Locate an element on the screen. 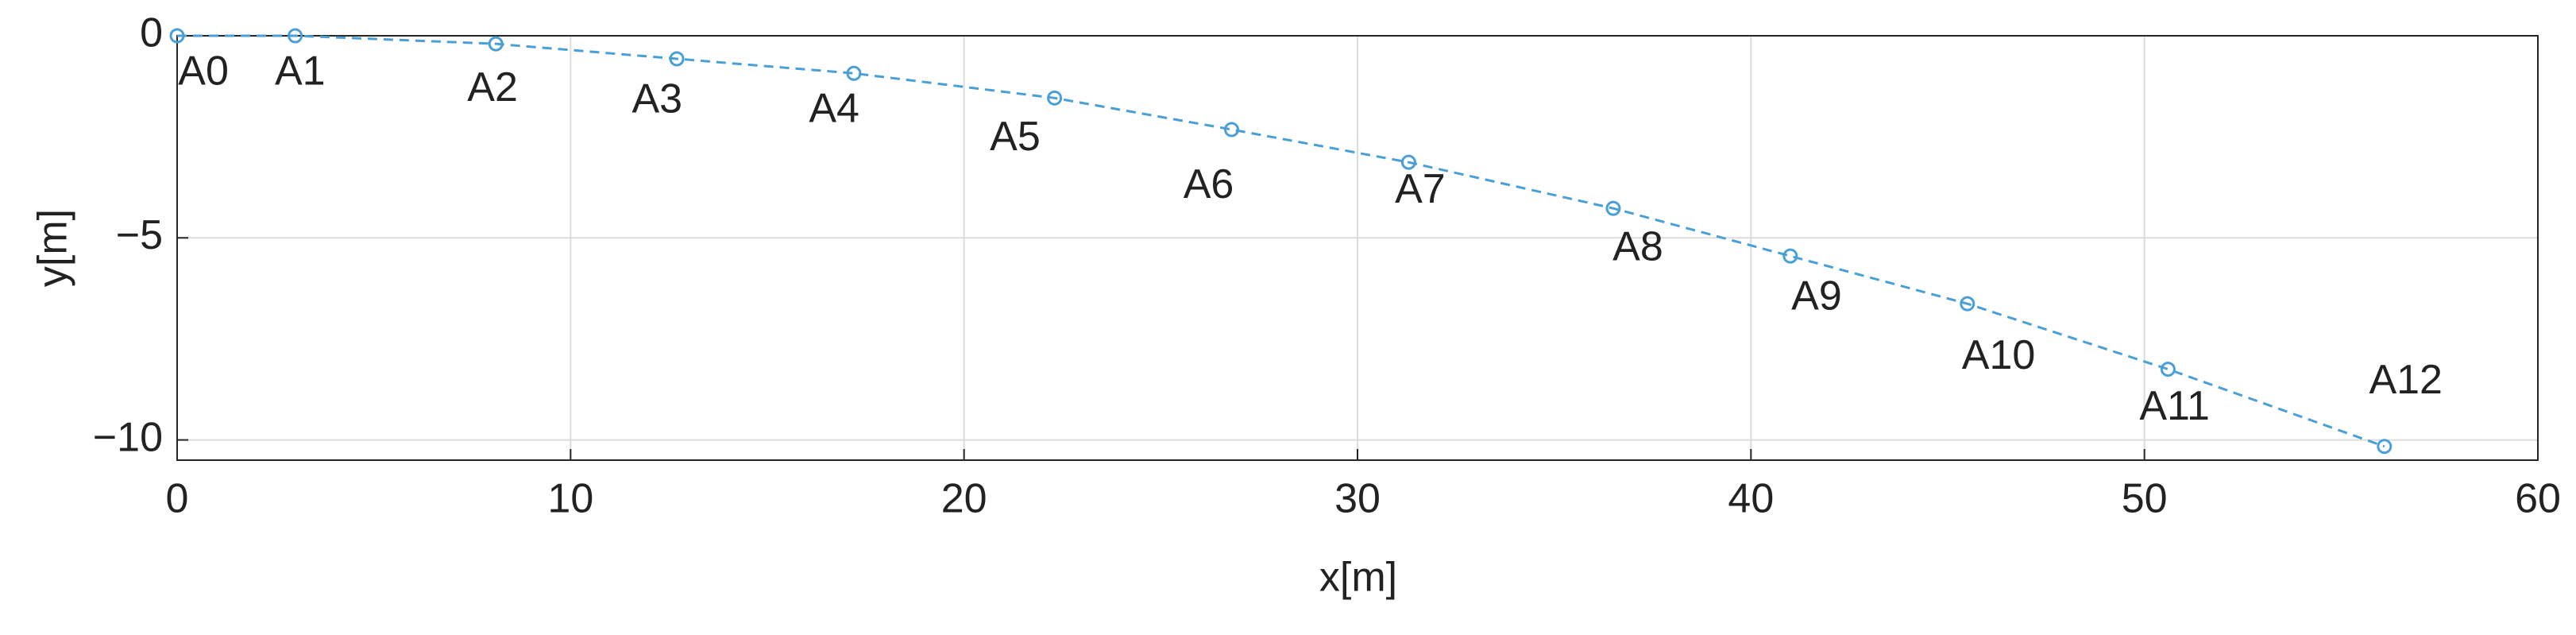 This screenshot has width=2576, height=635. y-tick-label: −10 is located at coordinates (128, 437).